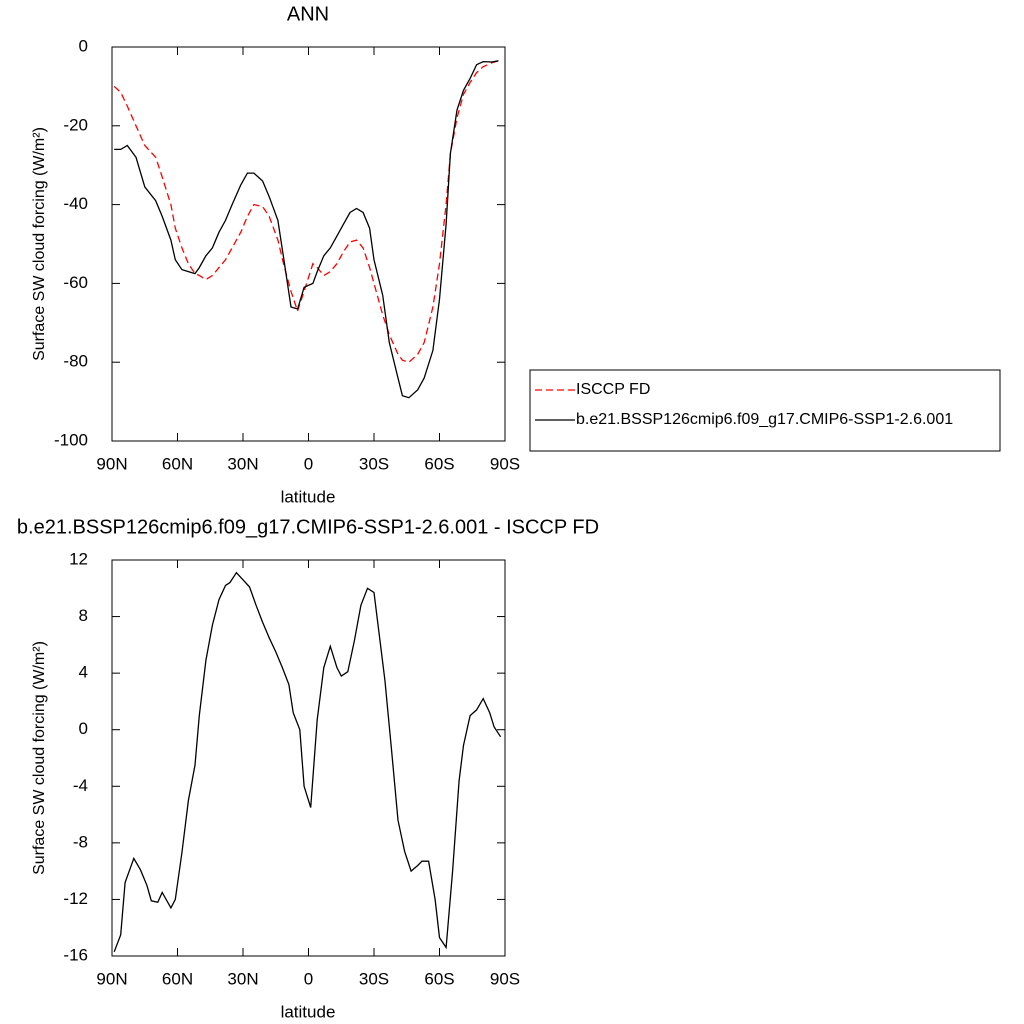  What do you see at coordinates (75, 124) in the screenshot?
I see `y-tick-label: -20` at bounding box center [75, 124].